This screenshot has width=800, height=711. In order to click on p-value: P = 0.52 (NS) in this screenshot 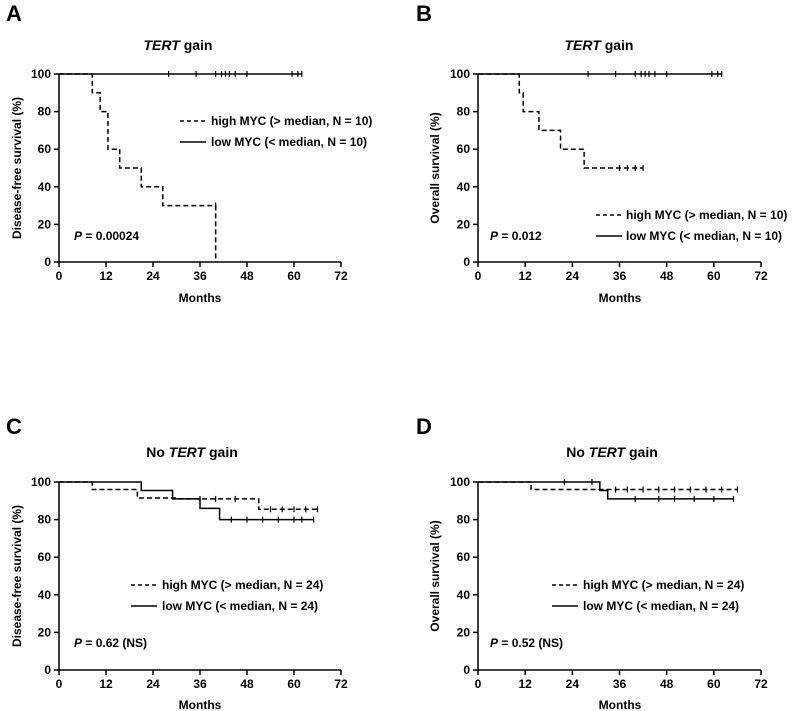, I will do `click(526, 643)`.